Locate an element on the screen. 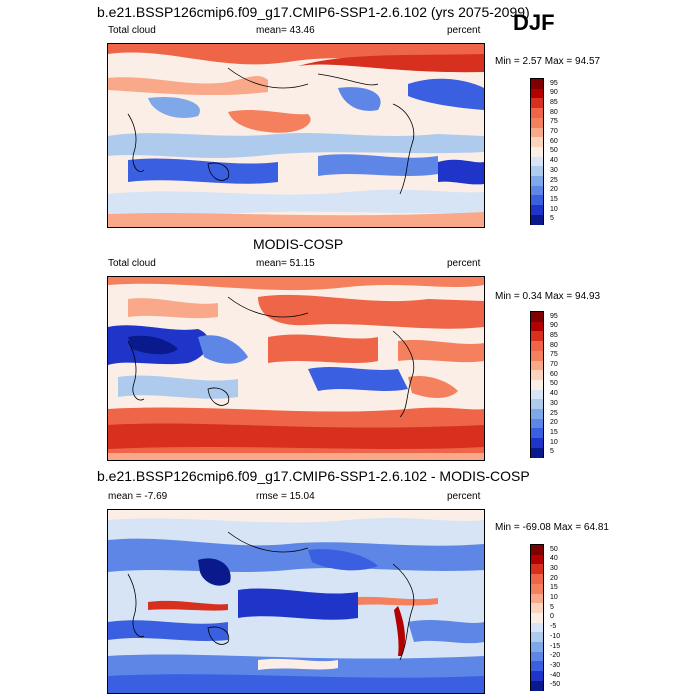 The image size is (700, 700). colorbar-tick-label: 0 is located at coordinates (552, 617).